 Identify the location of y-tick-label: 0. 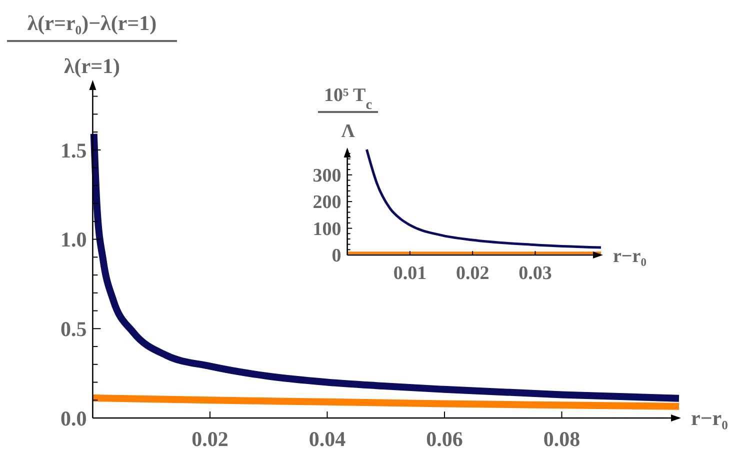
(337, 256).